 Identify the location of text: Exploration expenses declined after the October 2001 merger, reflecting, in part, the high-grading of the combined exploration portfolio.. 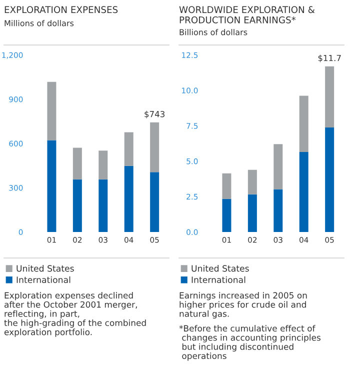
(75, 314).